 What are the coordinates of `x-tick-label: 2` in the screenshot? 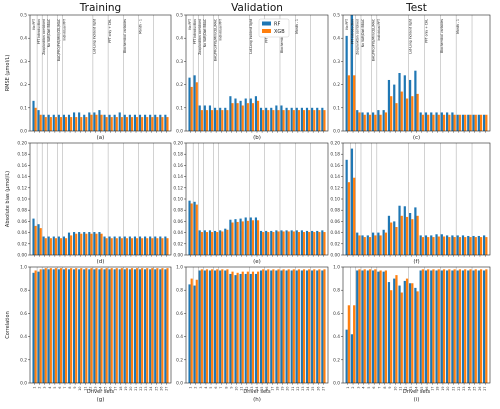 It's located at (40, 388).